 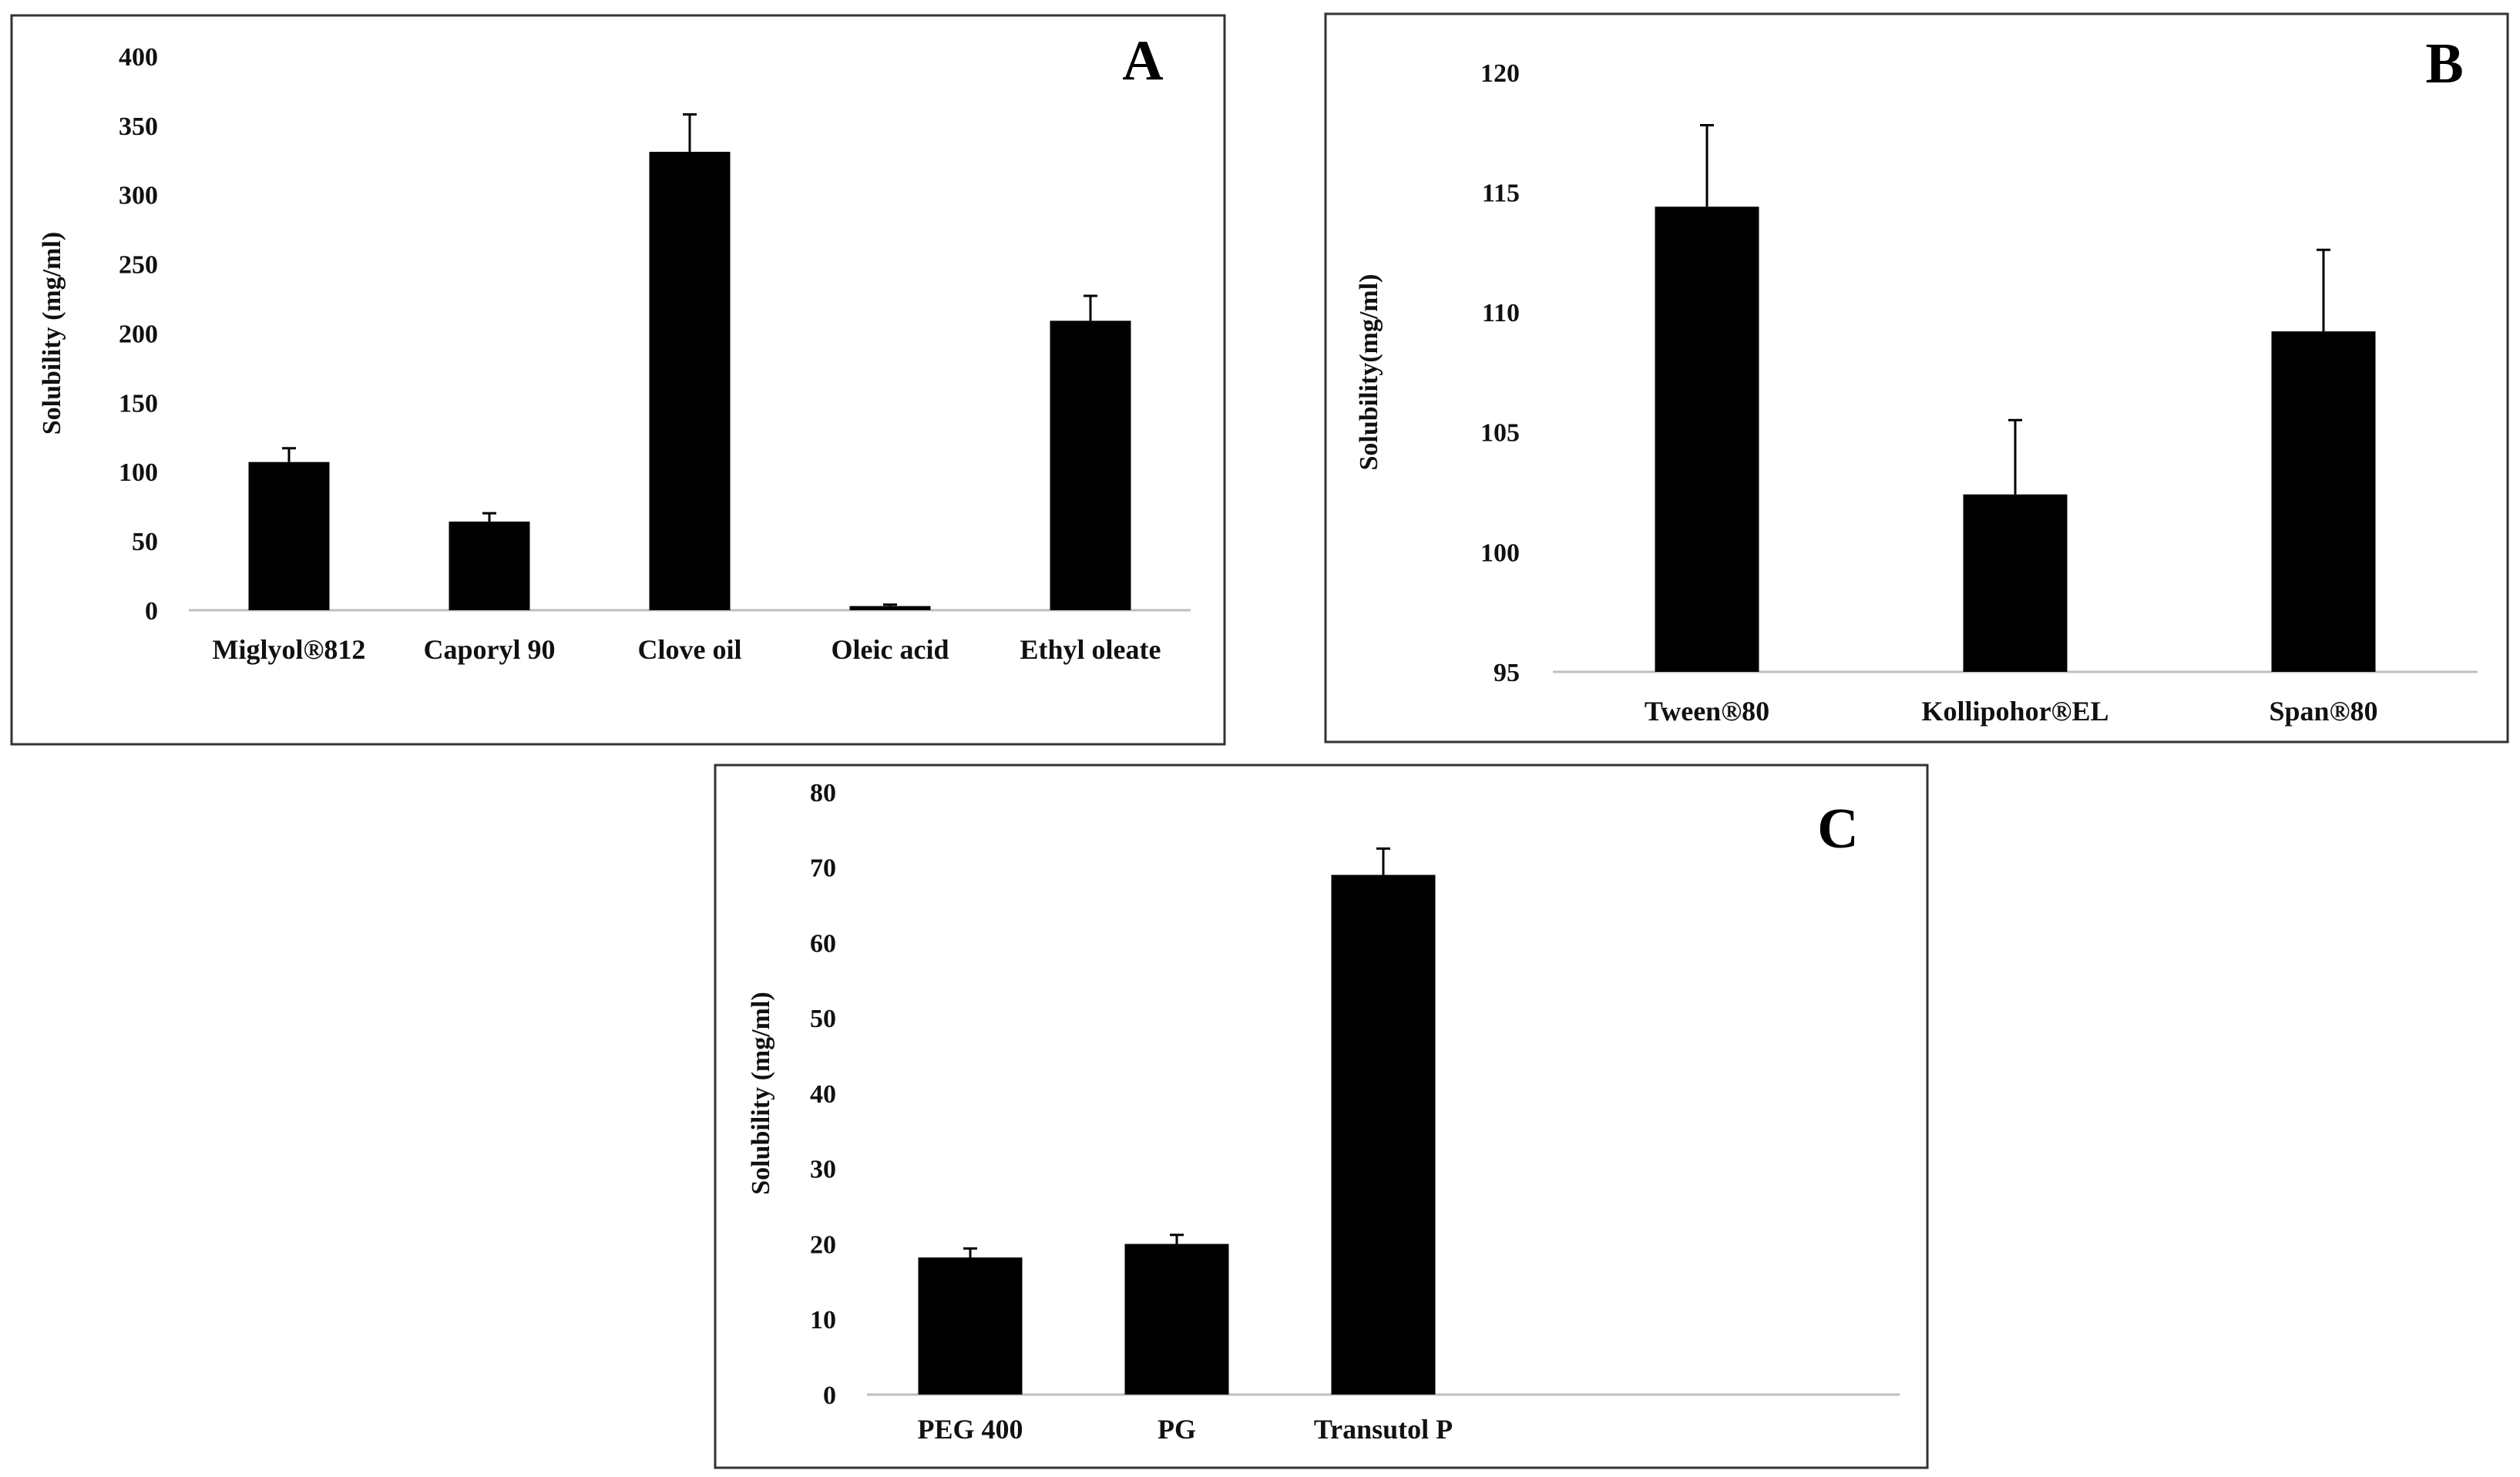 I want to click on panel-b-label: B, so click(x=2444, y=64).